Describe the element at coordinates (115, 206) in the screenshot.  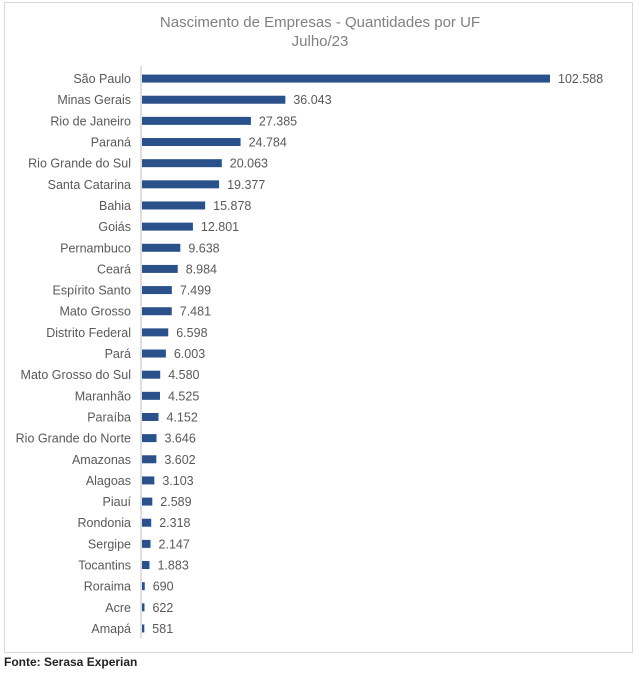
I see `category-label: Bahia` at that location.